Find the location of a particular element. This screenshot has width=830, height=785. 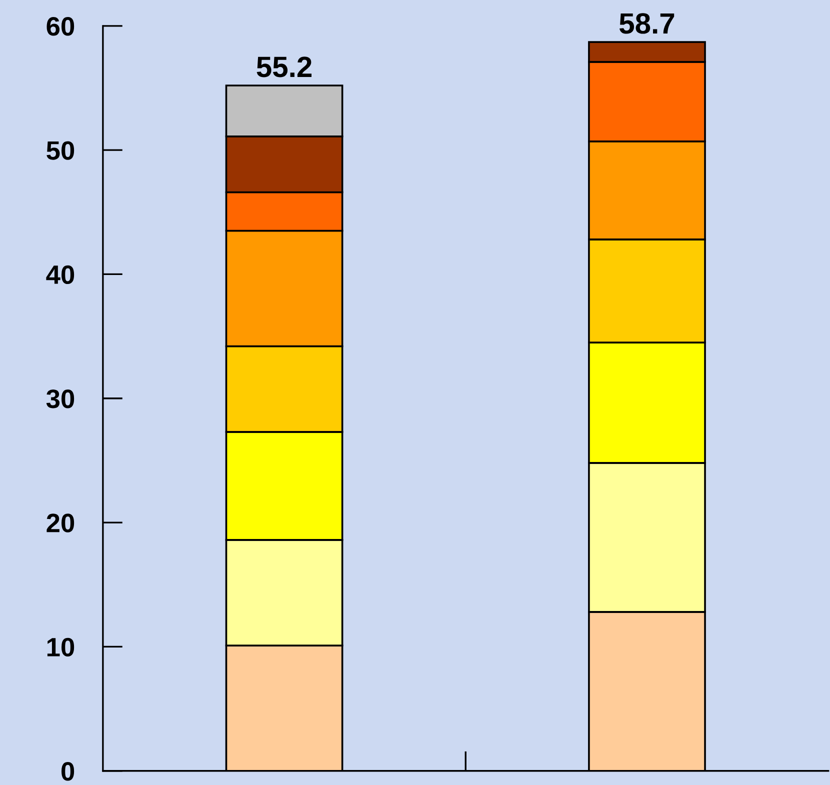

y-tick-label: 10 is located at coordinates (60, 647).